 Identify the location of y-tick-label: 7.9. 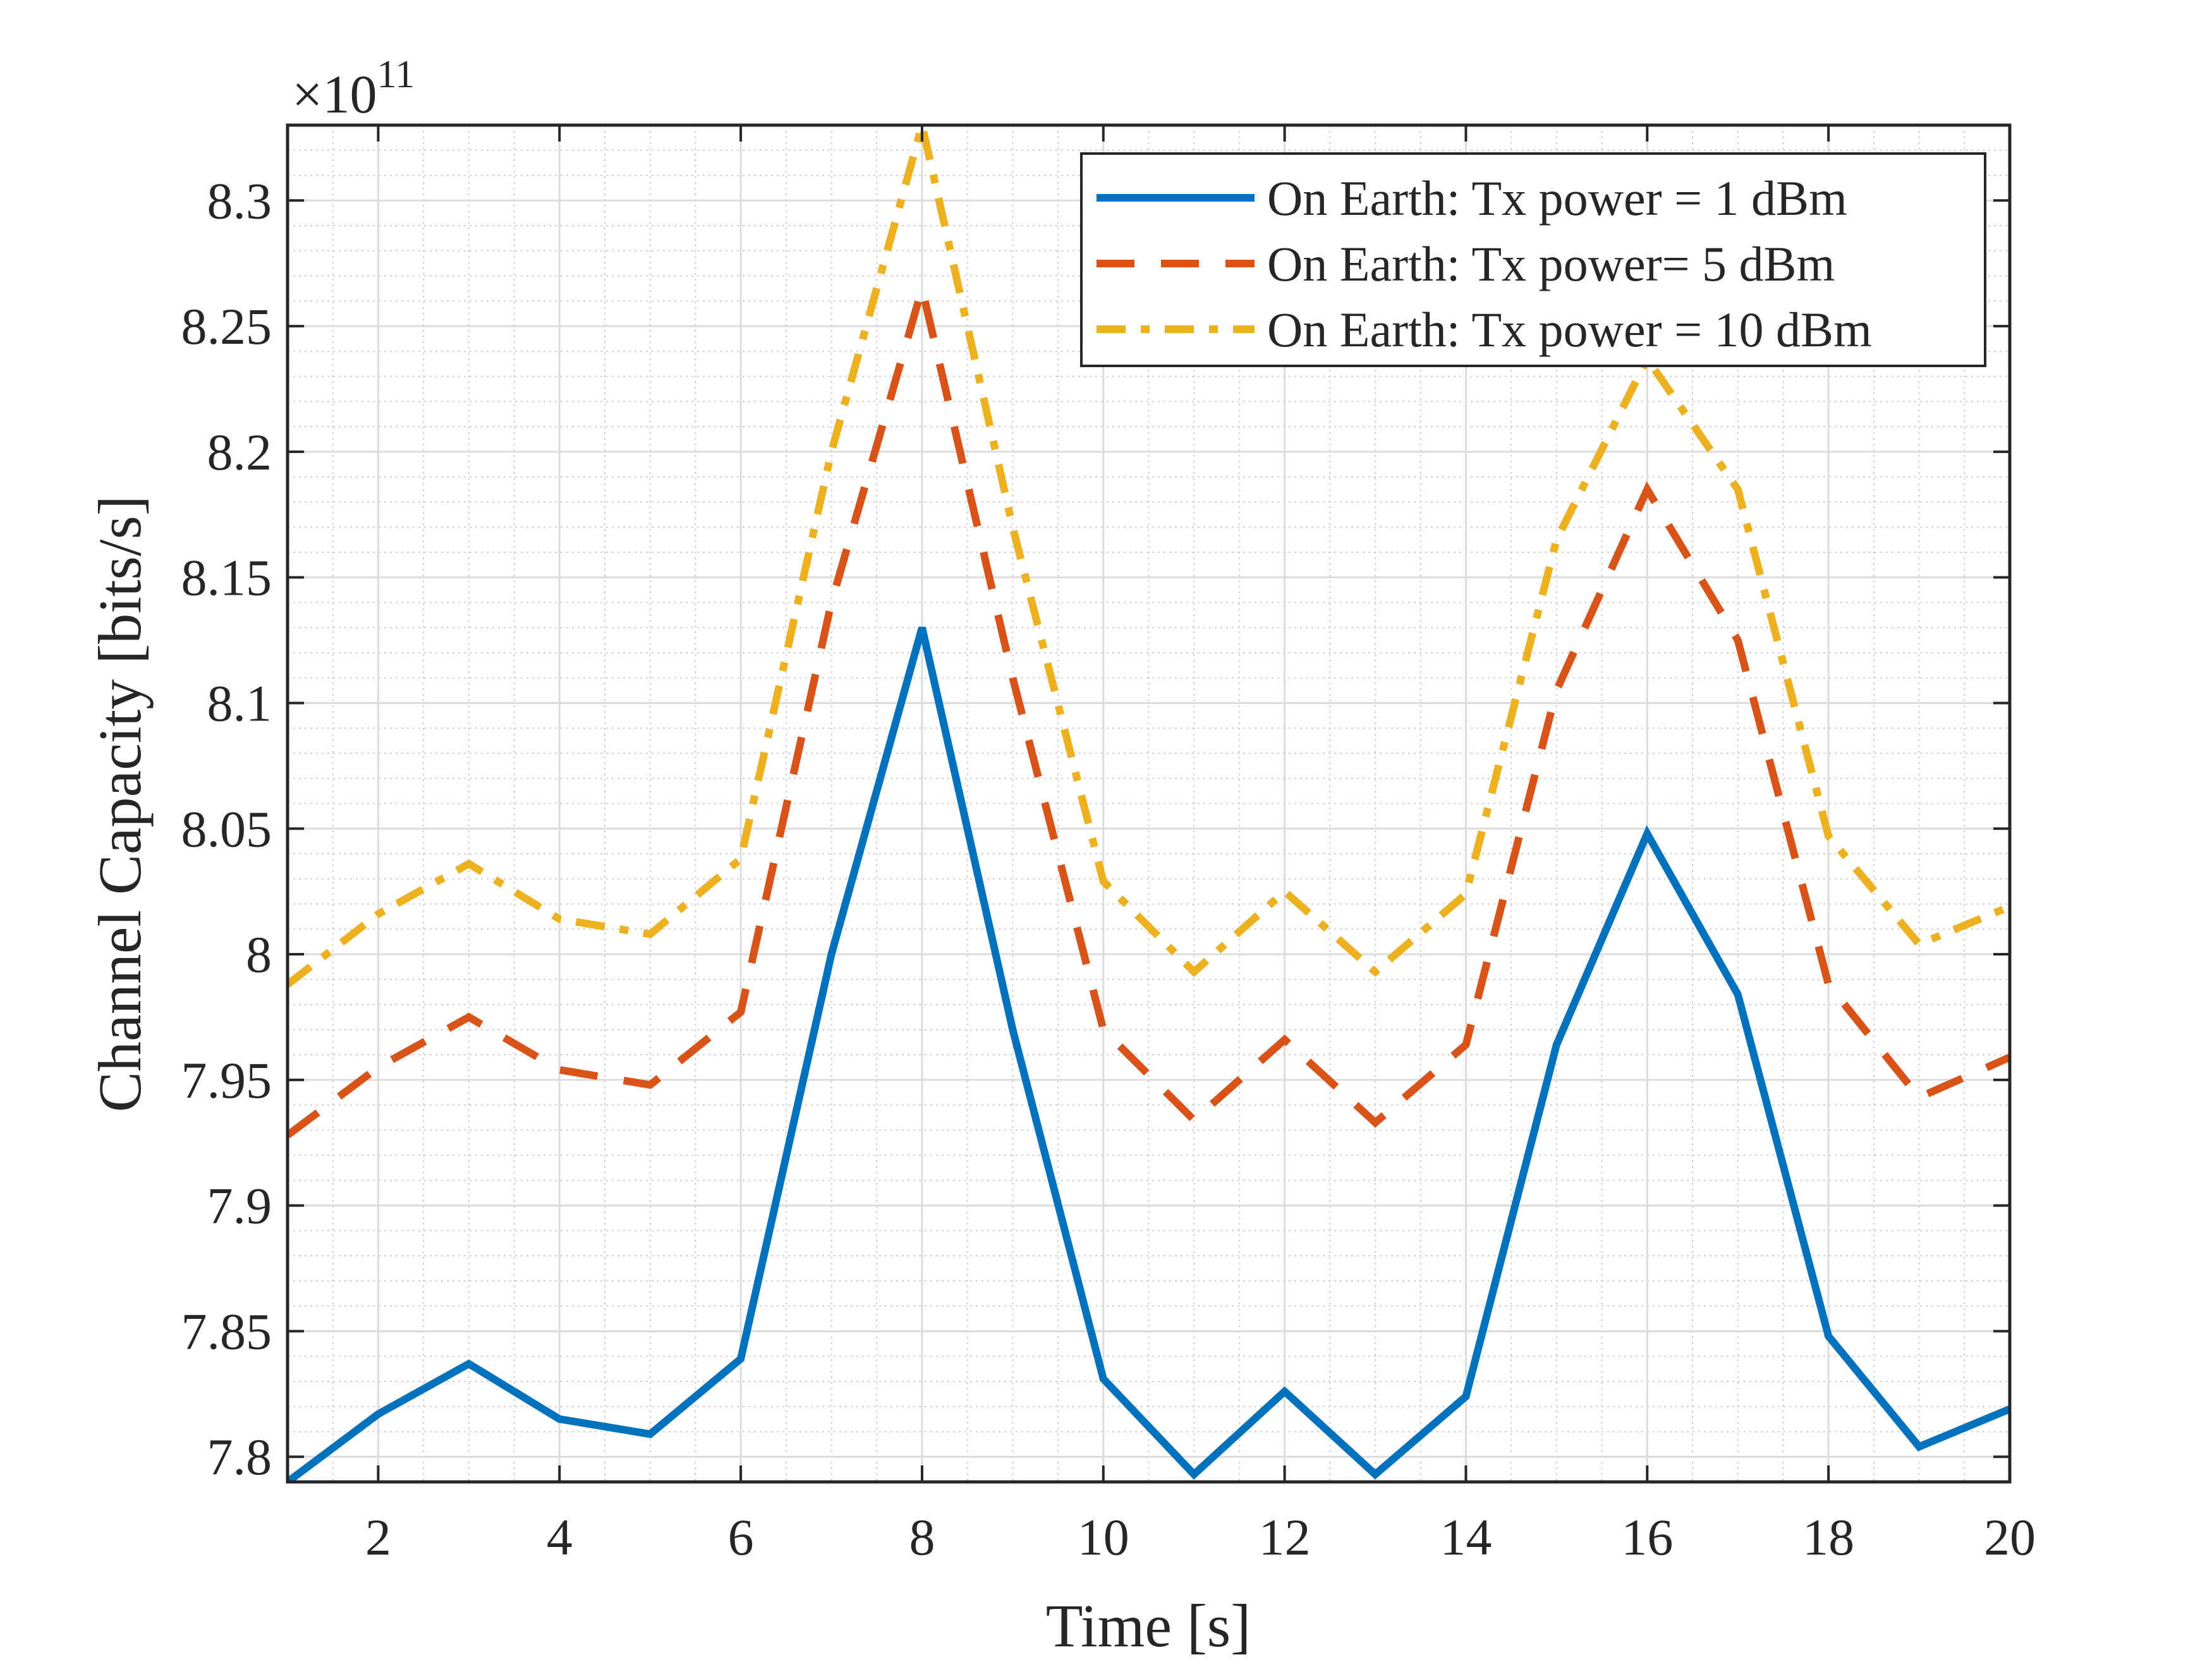
(240, 1206).